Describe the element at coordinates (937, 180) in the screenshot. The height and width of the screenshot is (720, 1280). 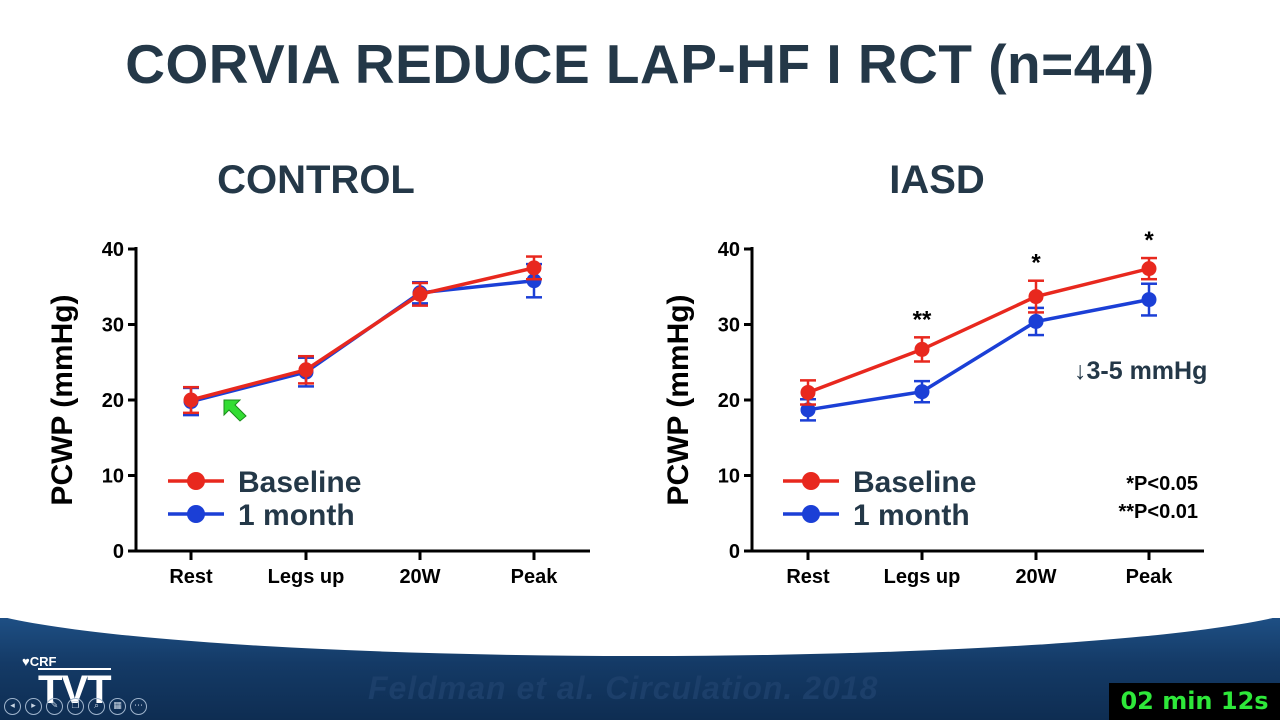
I see `iasd-panel-title: IASD` at that location.